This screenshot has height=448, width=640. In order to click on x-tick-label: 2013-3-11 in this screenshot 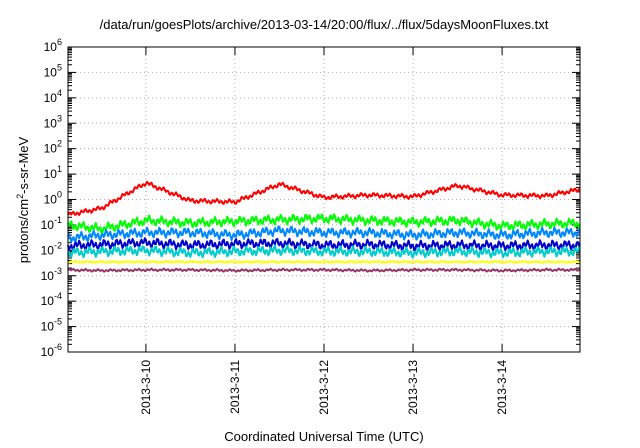, I will do `click(235, 387)`.